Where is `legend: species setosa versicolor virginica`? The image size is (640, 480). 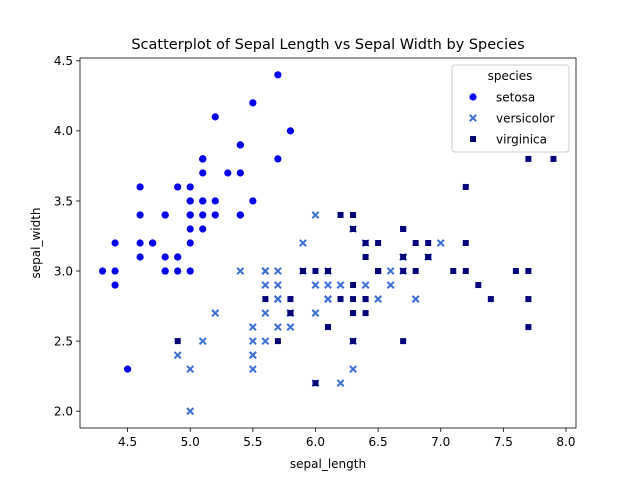 legend: species setosa versicolor virginica is located at coordinates (510, 108).